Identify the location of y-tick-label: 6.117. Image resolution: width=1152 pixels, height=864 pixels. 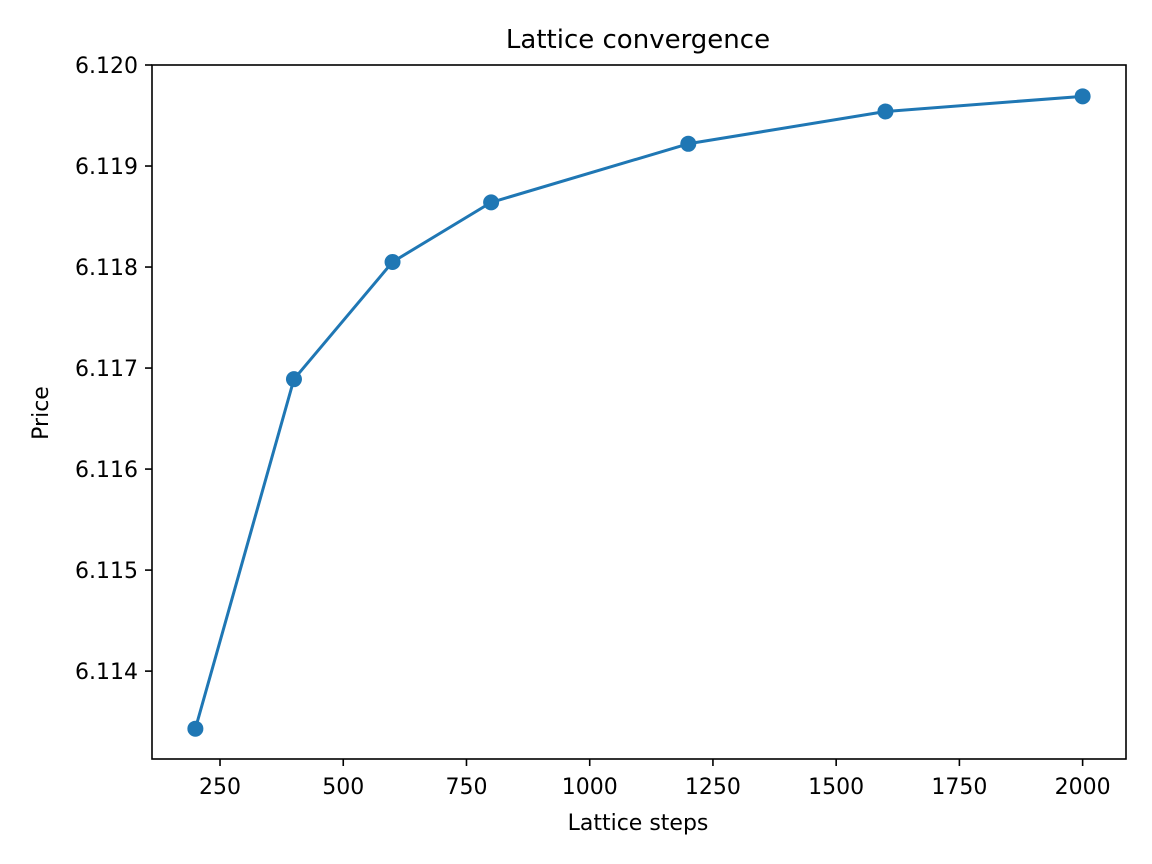
(106, 369).